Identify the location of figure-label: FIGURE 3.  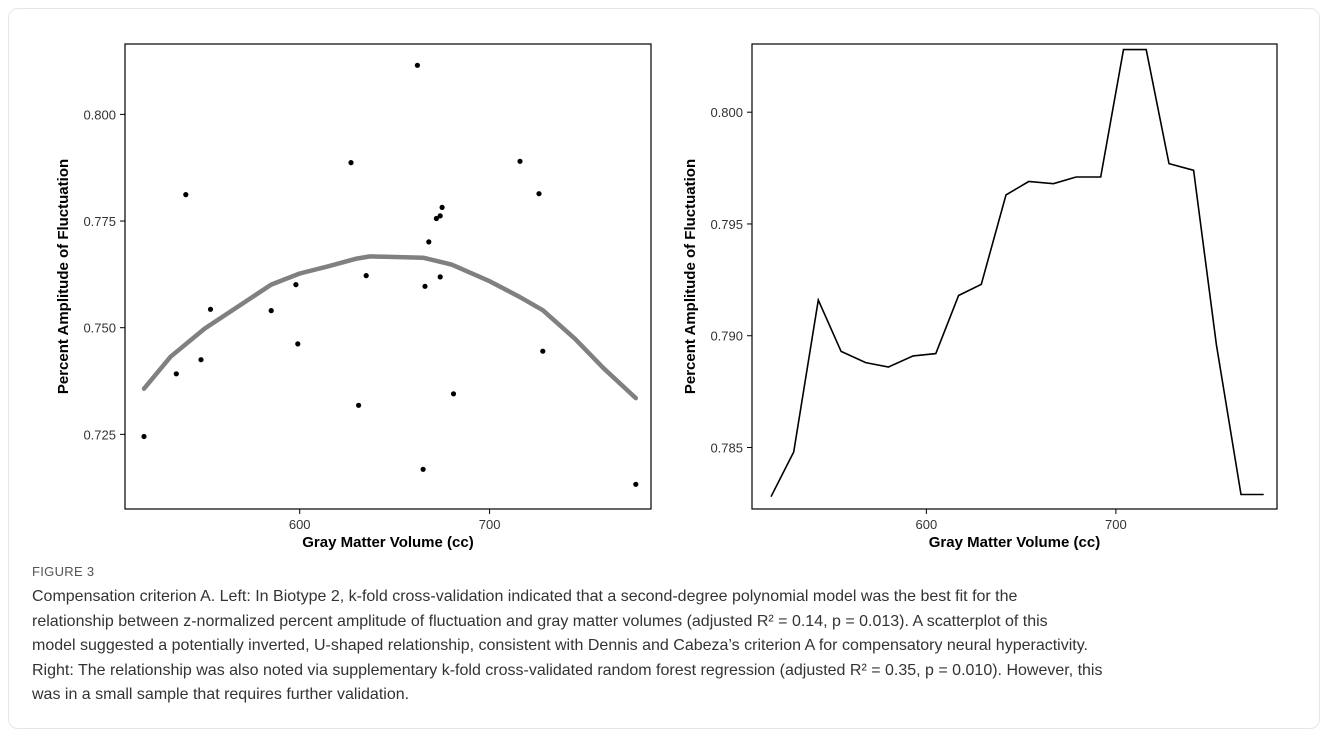
(63, 571).